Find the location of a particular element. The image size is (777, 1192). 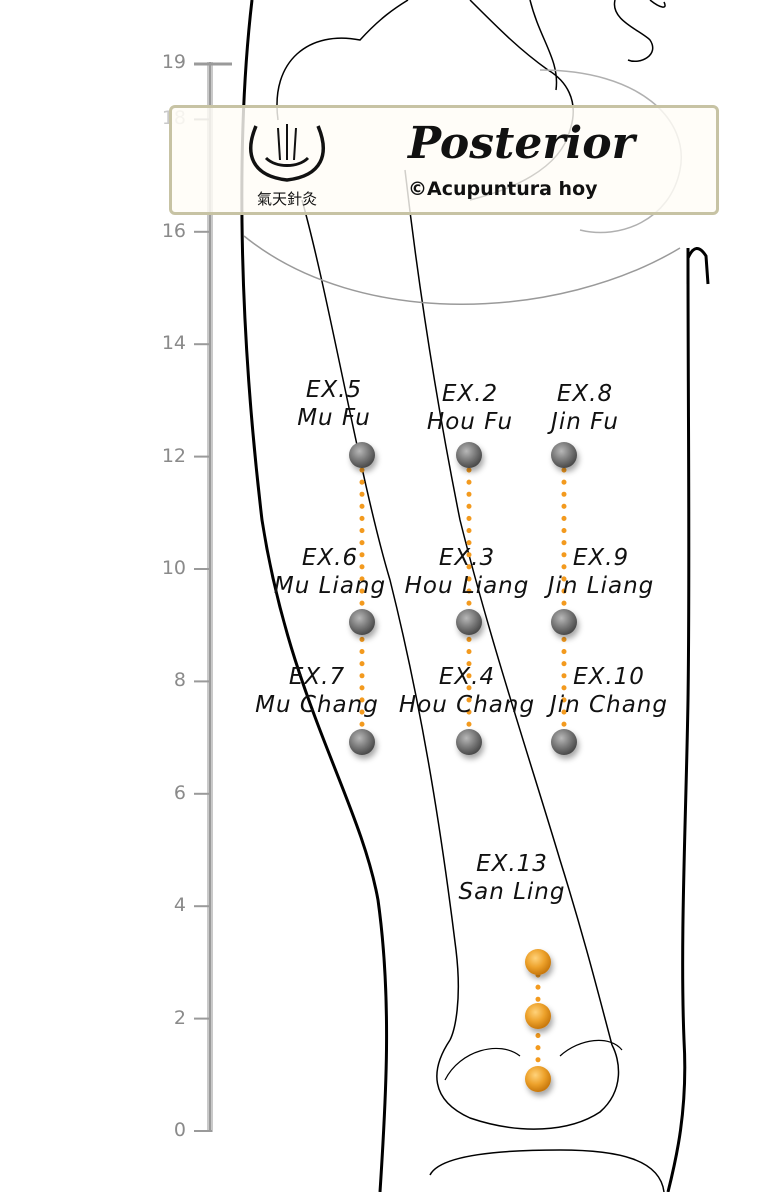

title-banner: 氣天針灸 Posterior ©Acupuntura hoy is located at coordinates (444, 160).